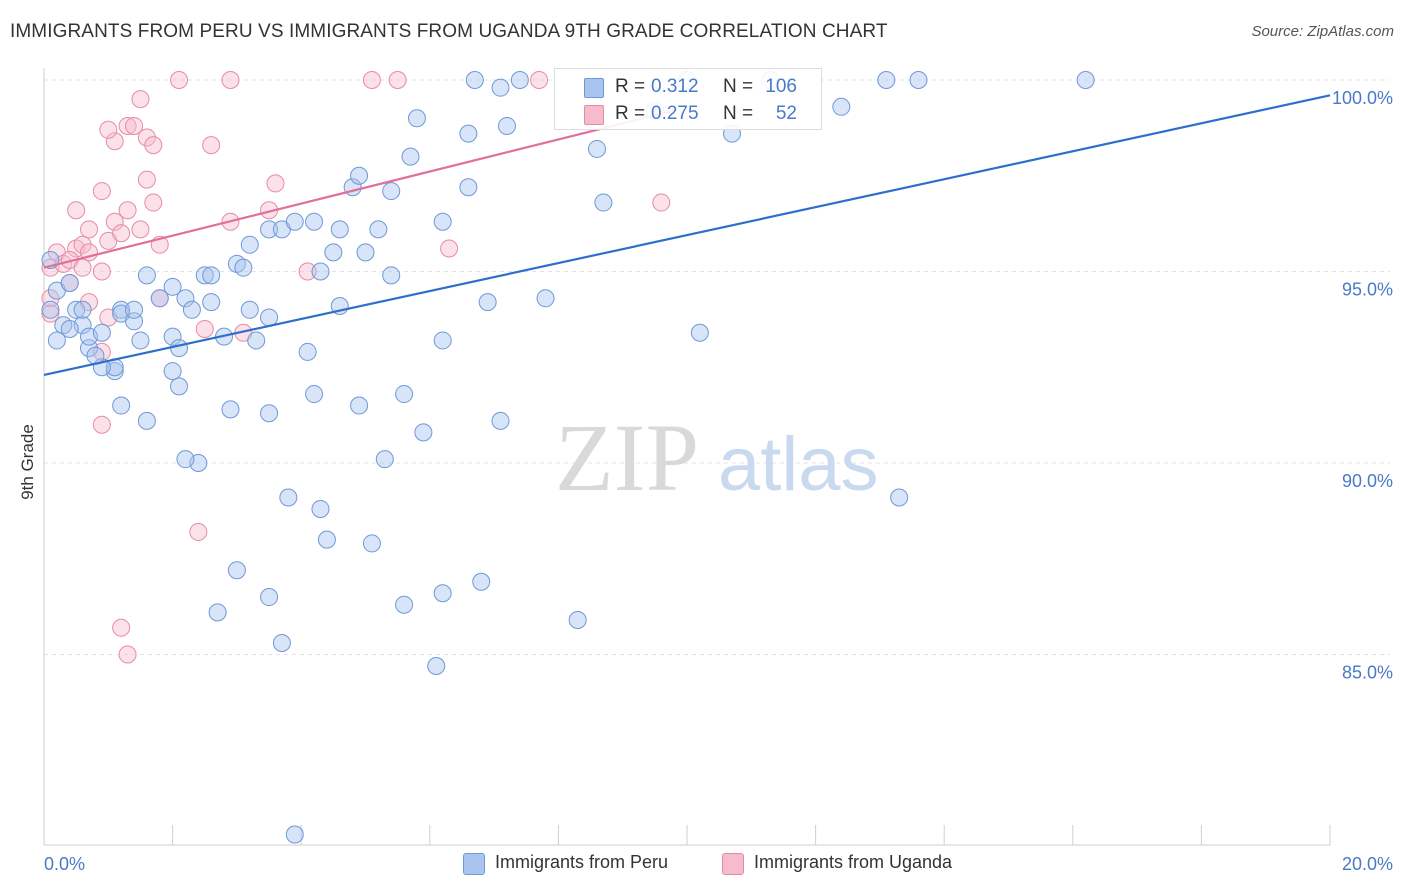  What do you see at coordinates (1322, 31) in the screenshot?
I see `source-credit: Source: ZipAtlas.com` at bounding box center [1322, 31].